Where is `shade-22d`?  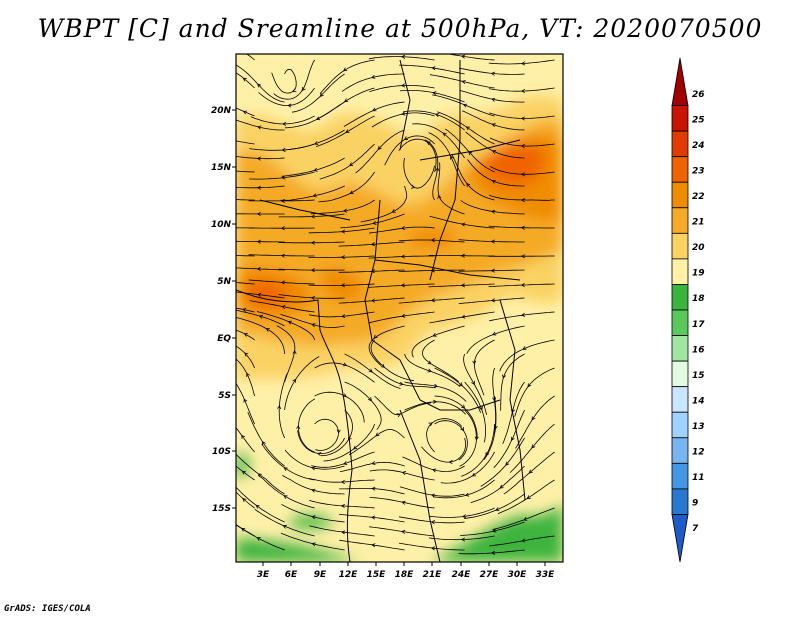
shade-22d is located at coordinates (435, 238).